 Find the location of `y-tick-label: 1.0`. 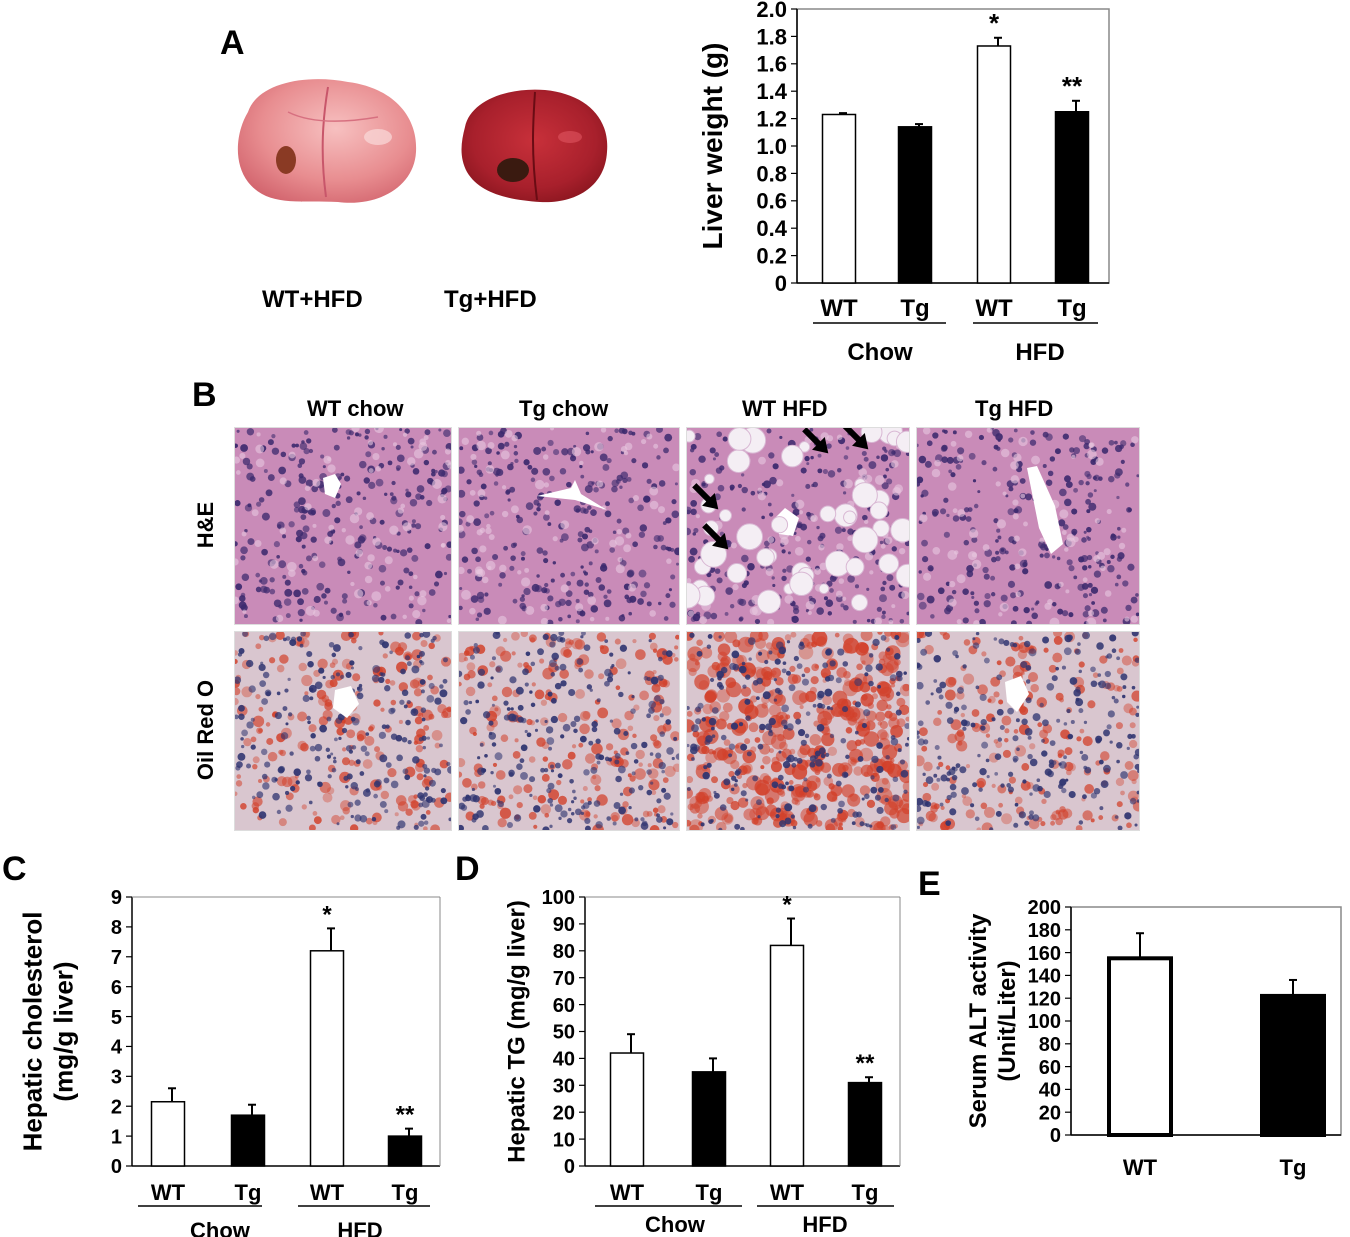

y-tick-label: 1.0 is located at coordinates (771, 146).